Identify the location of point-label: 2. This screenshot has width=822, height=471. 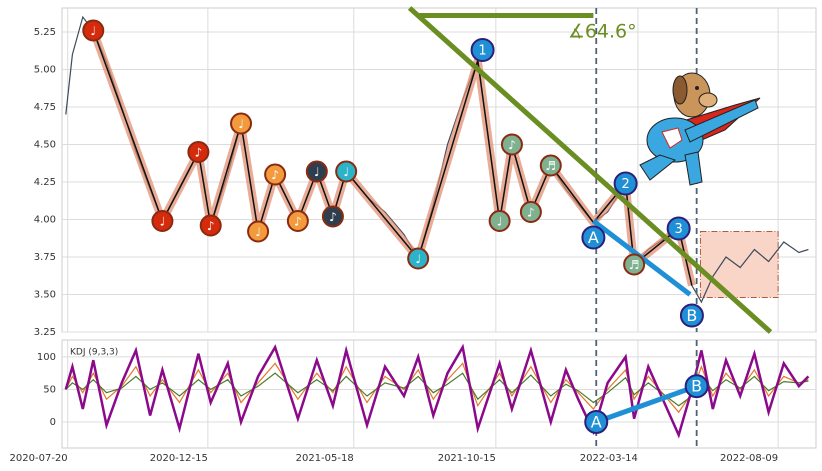
(625, 184).